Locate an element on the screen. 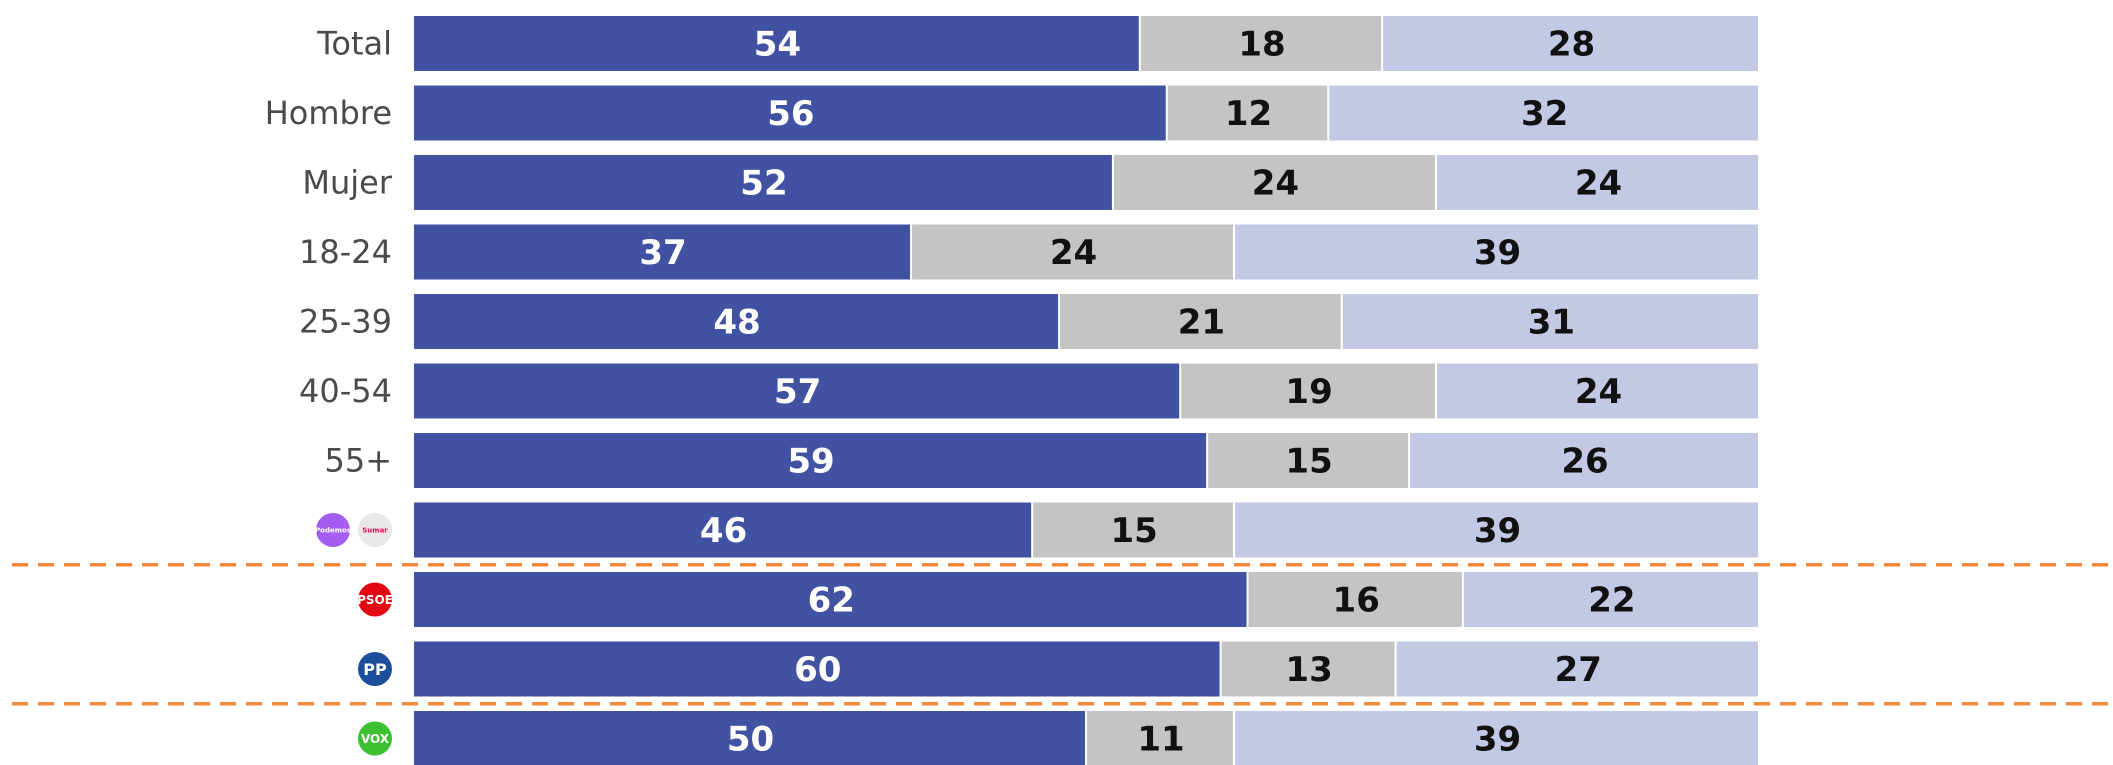  bar-row-hombre: Hombre 56 12 32 is located at coordinates (1011, 113).